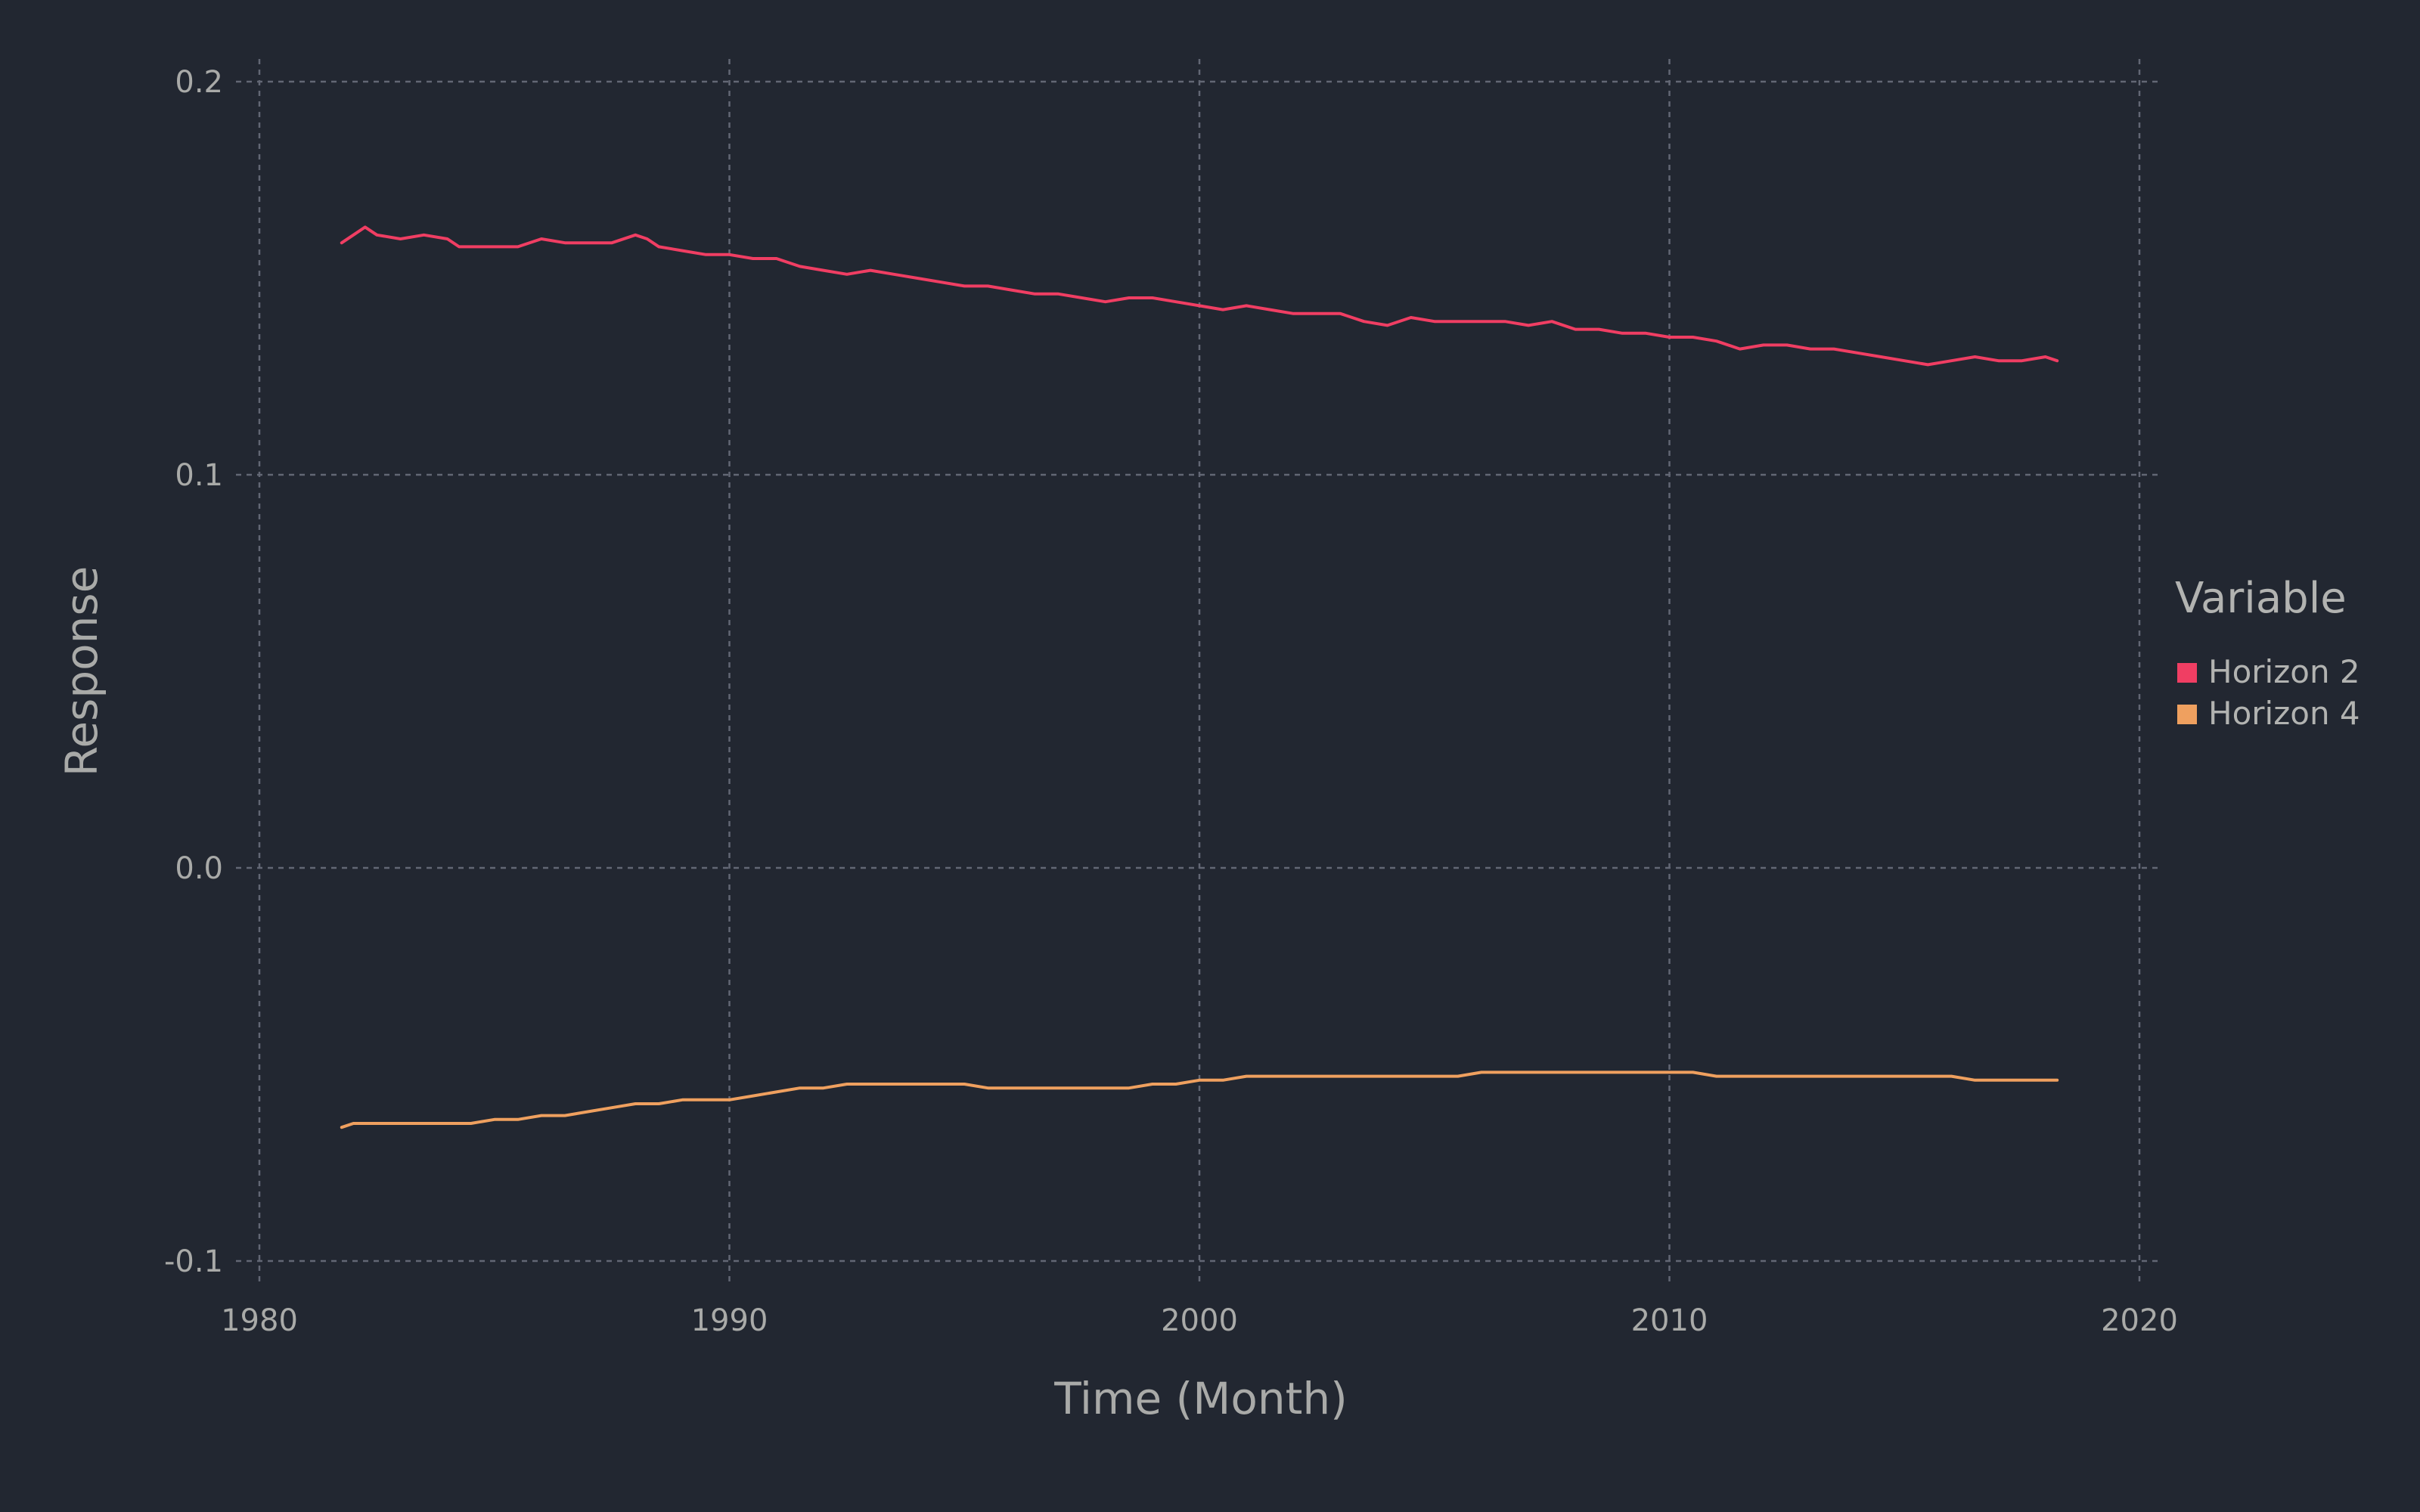 Image resolution: width=2420 pixels, height=1512 pixels. What do you see at coordinates (199, 475) in the screenshot?
I see `y-tick-label-0.1: 0.1` at bounding box center [199, 475].